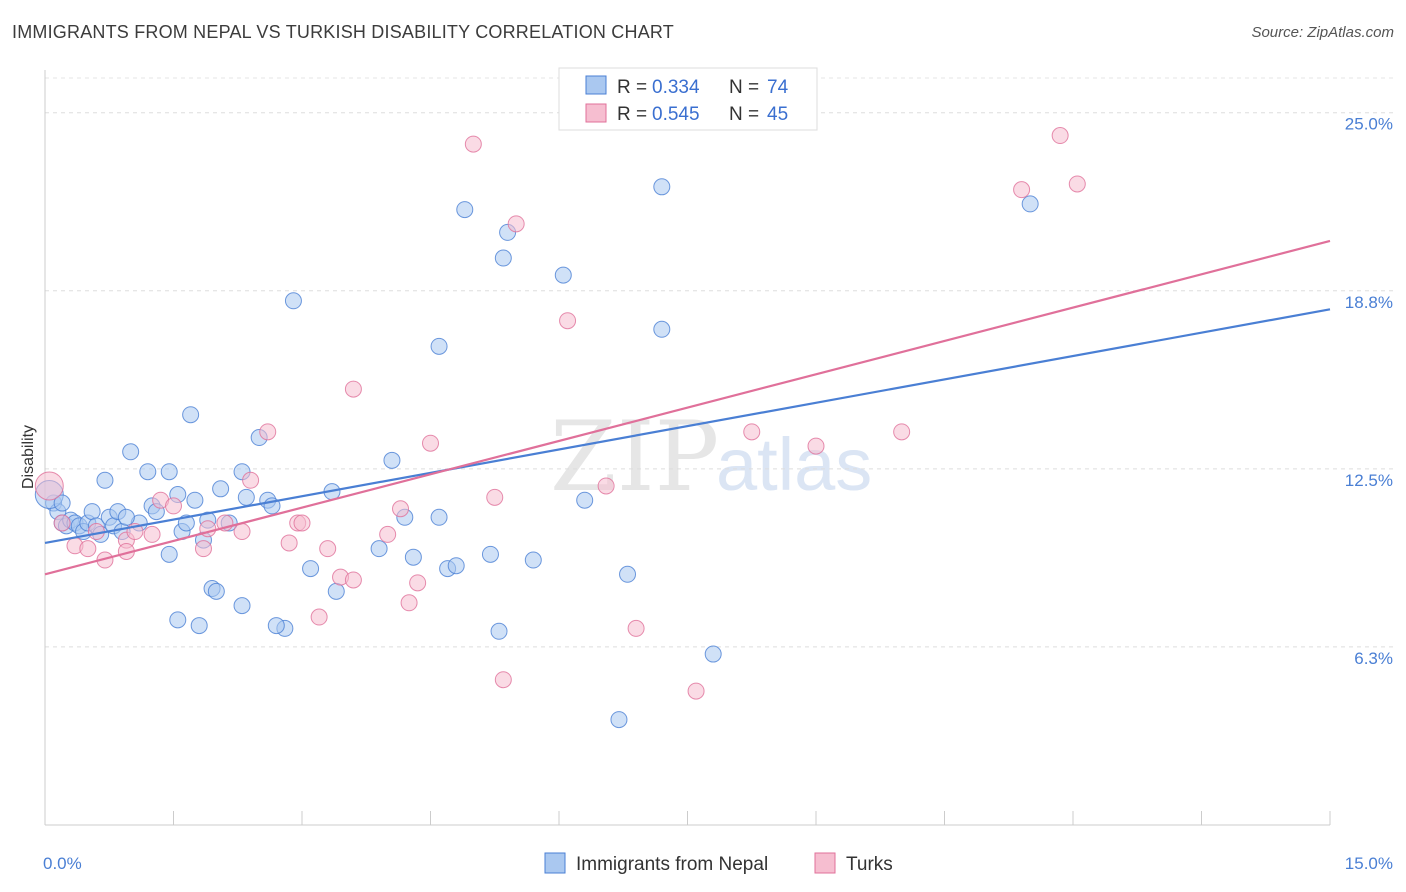 The width and height of the screenshot is (1406, 892). I want to click on bottom-legend-label-nepal: Immigrants from Nepal, so click(672, 864).